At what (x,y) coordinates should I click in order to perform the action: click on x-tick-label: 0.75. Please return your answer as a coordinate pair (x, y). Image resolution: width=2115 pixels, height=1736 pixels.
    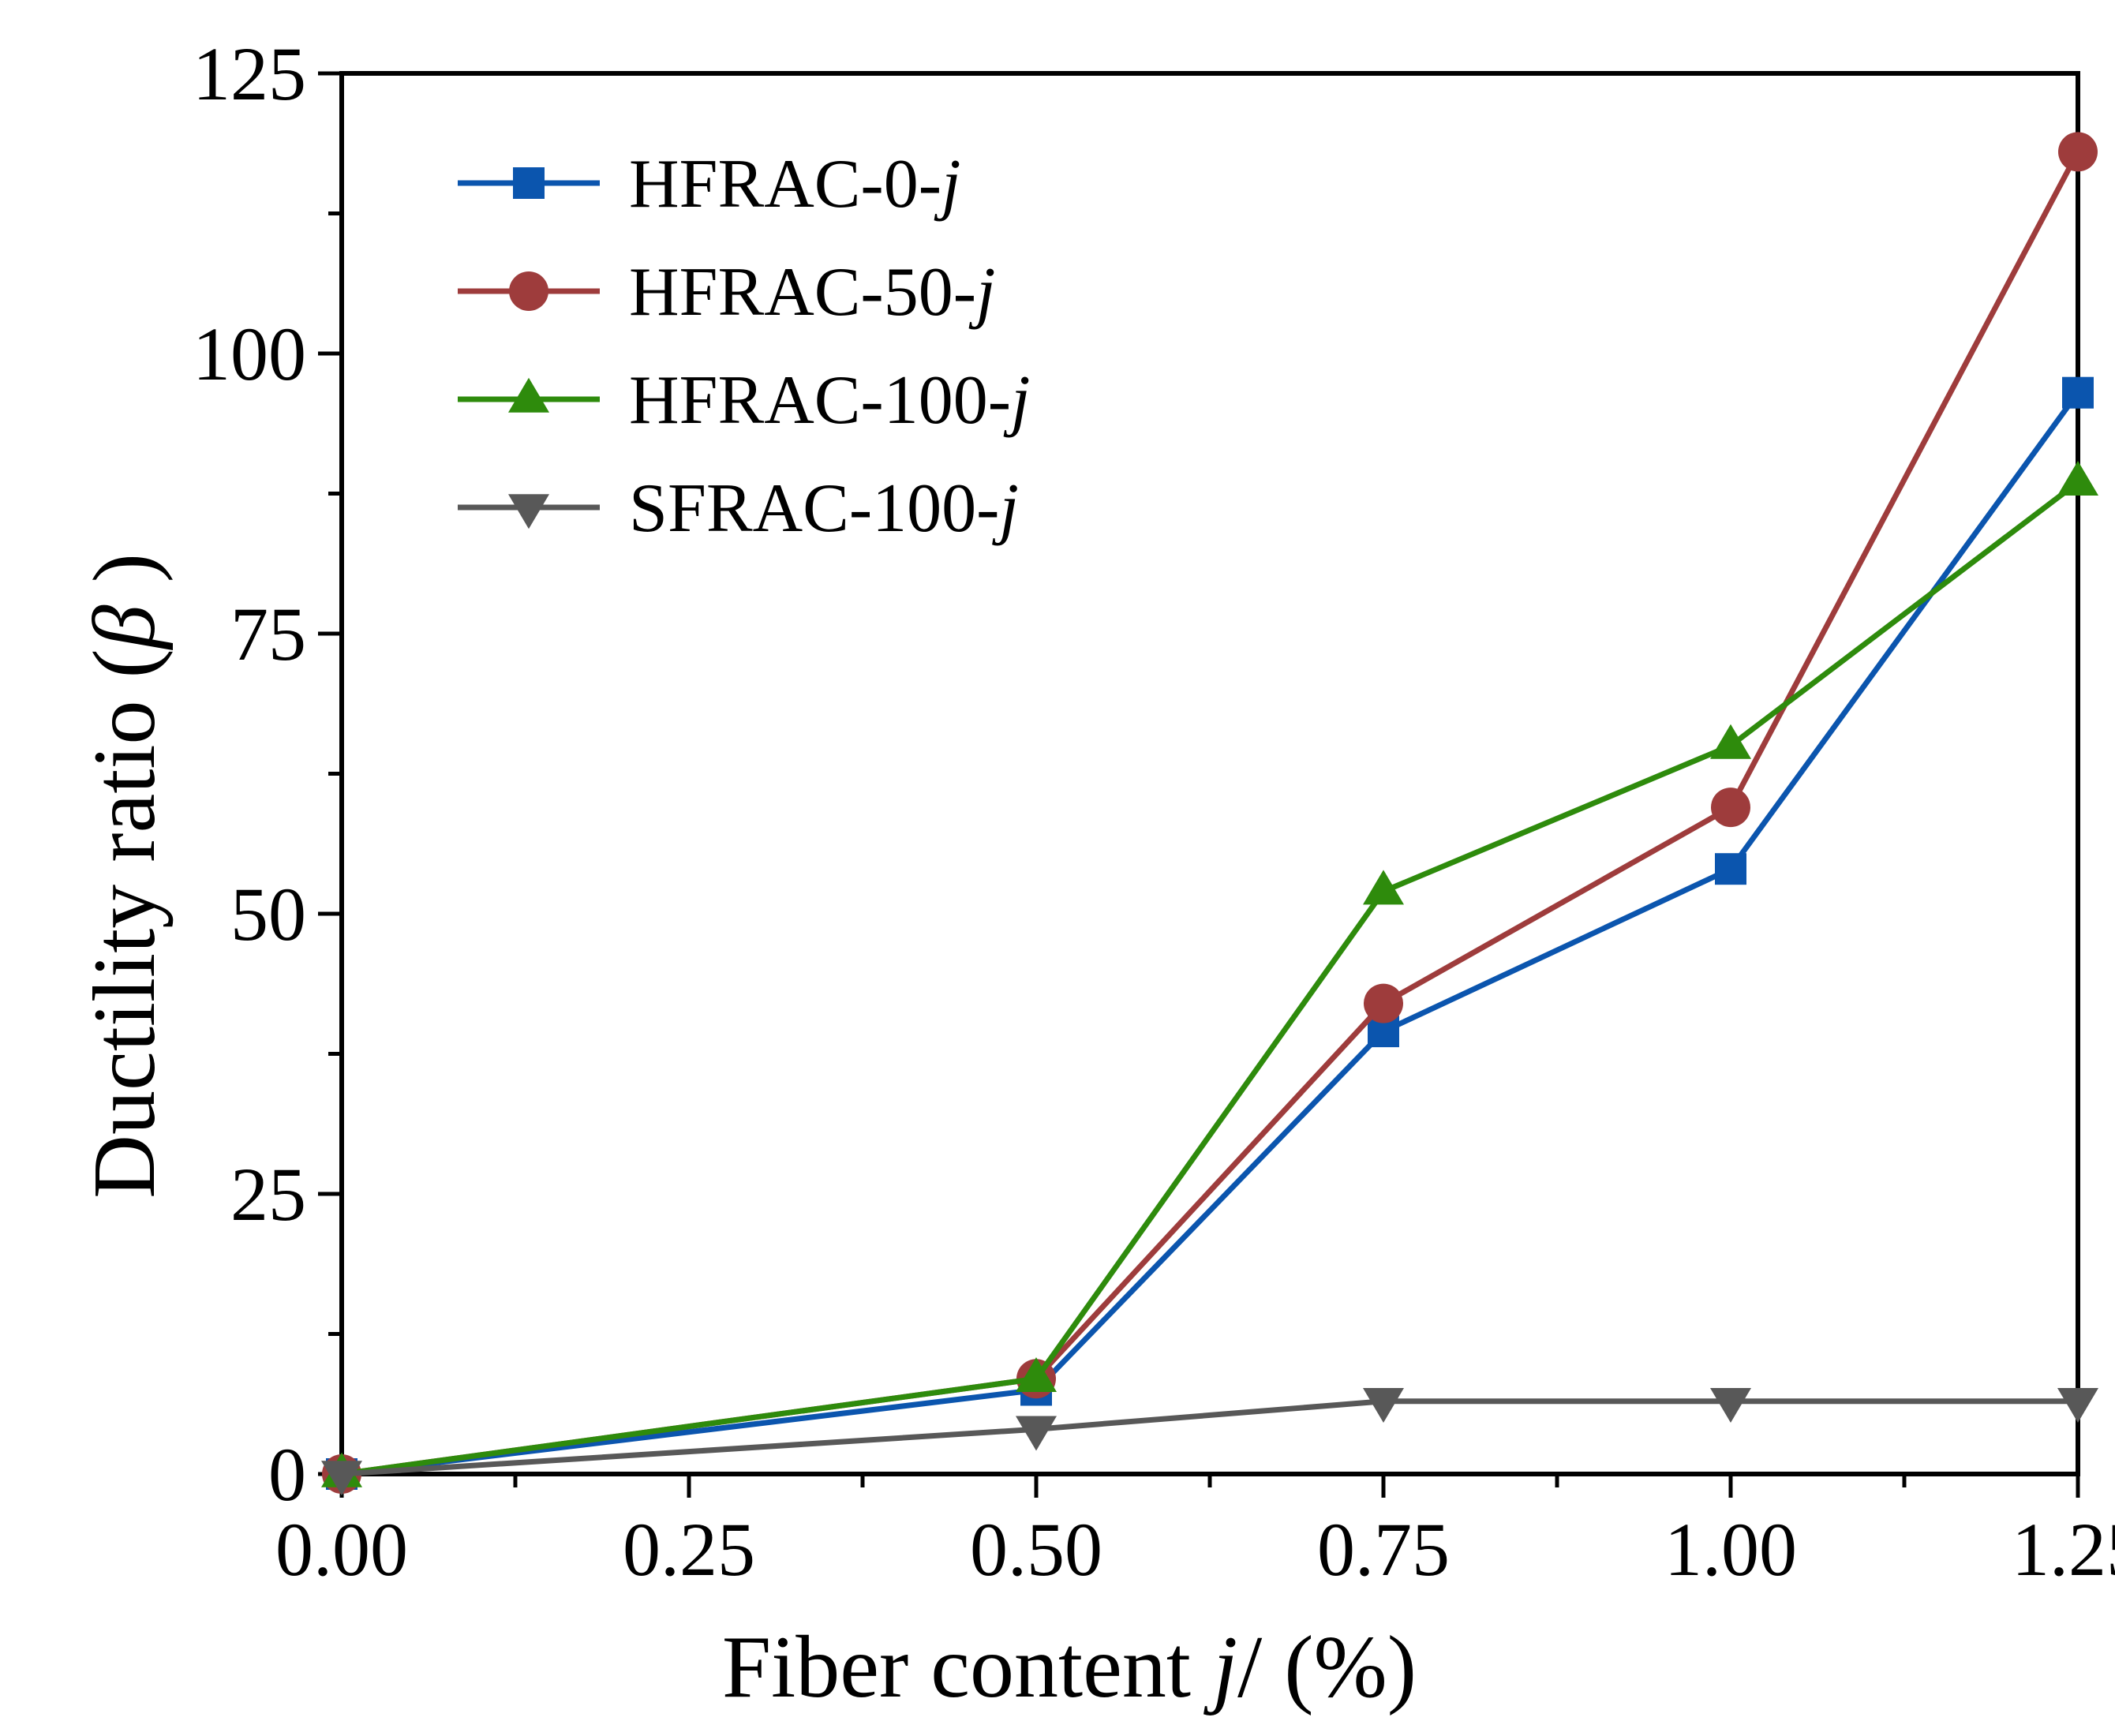
    Looking at the image, I should click on (1383, 1549).